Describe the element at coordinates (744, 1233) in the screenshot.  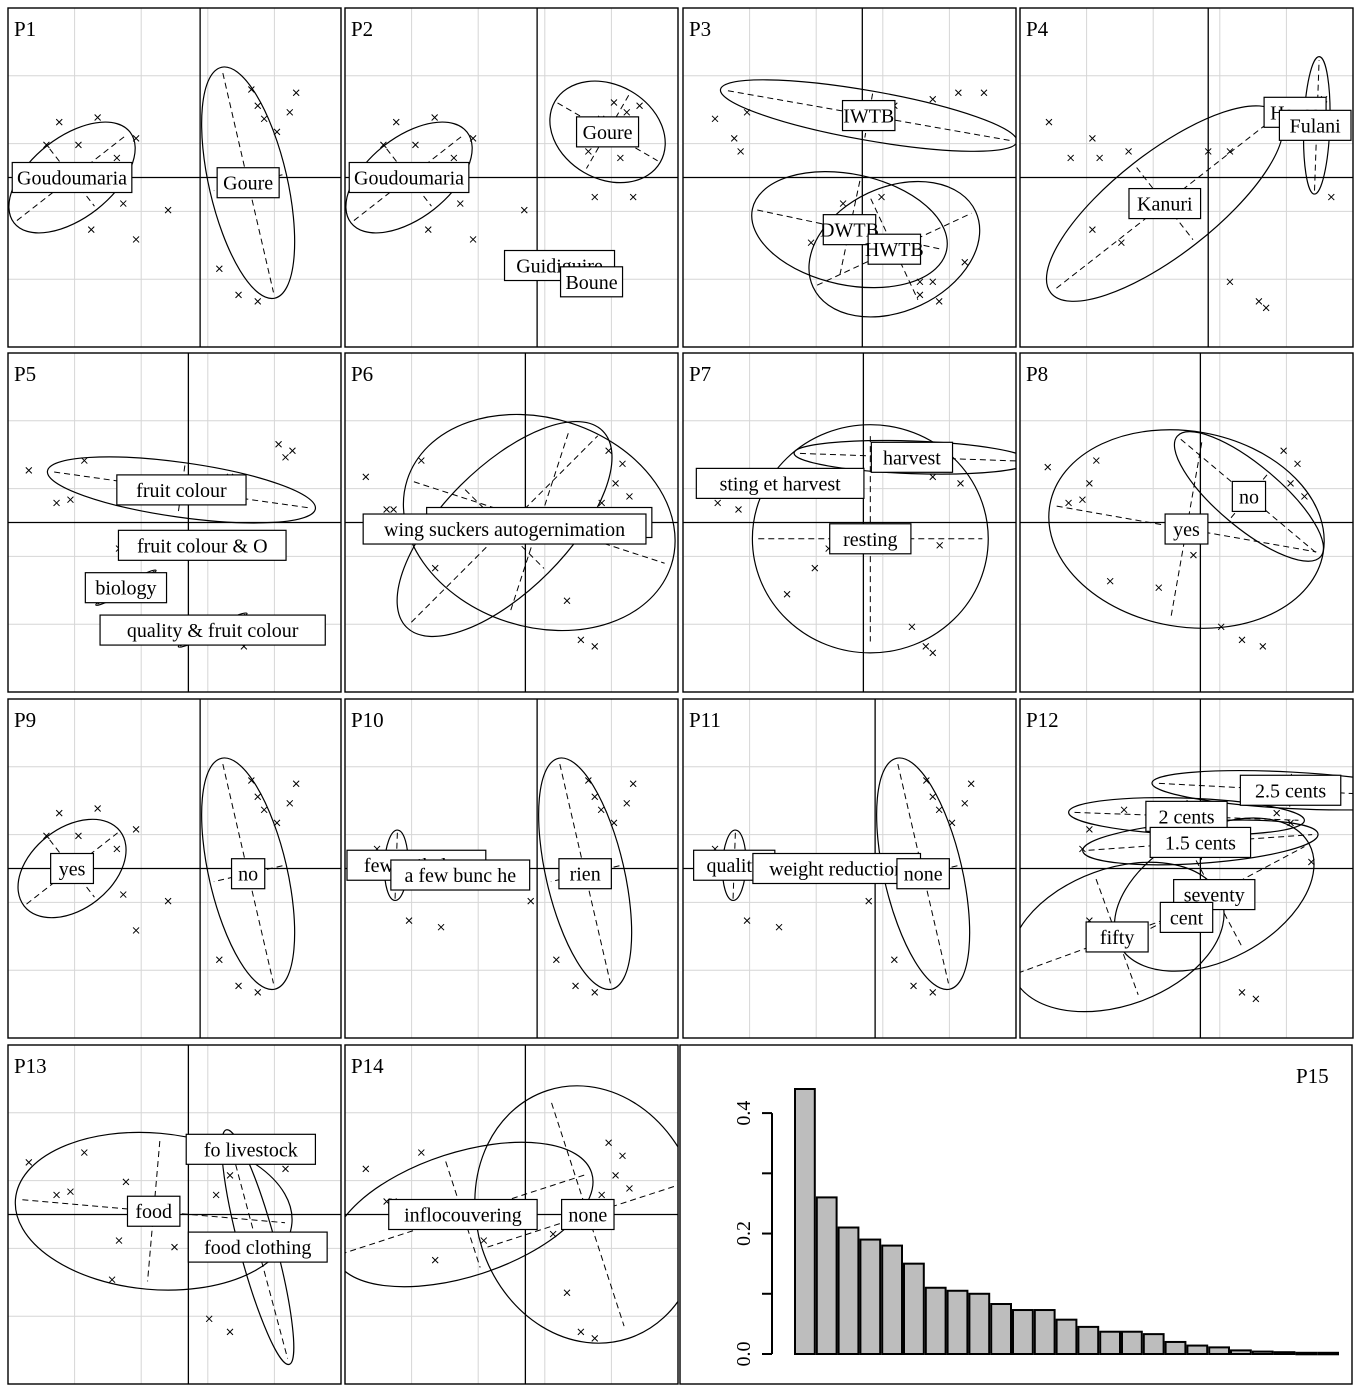
I see `y-tick-label: 0.2` at that location.